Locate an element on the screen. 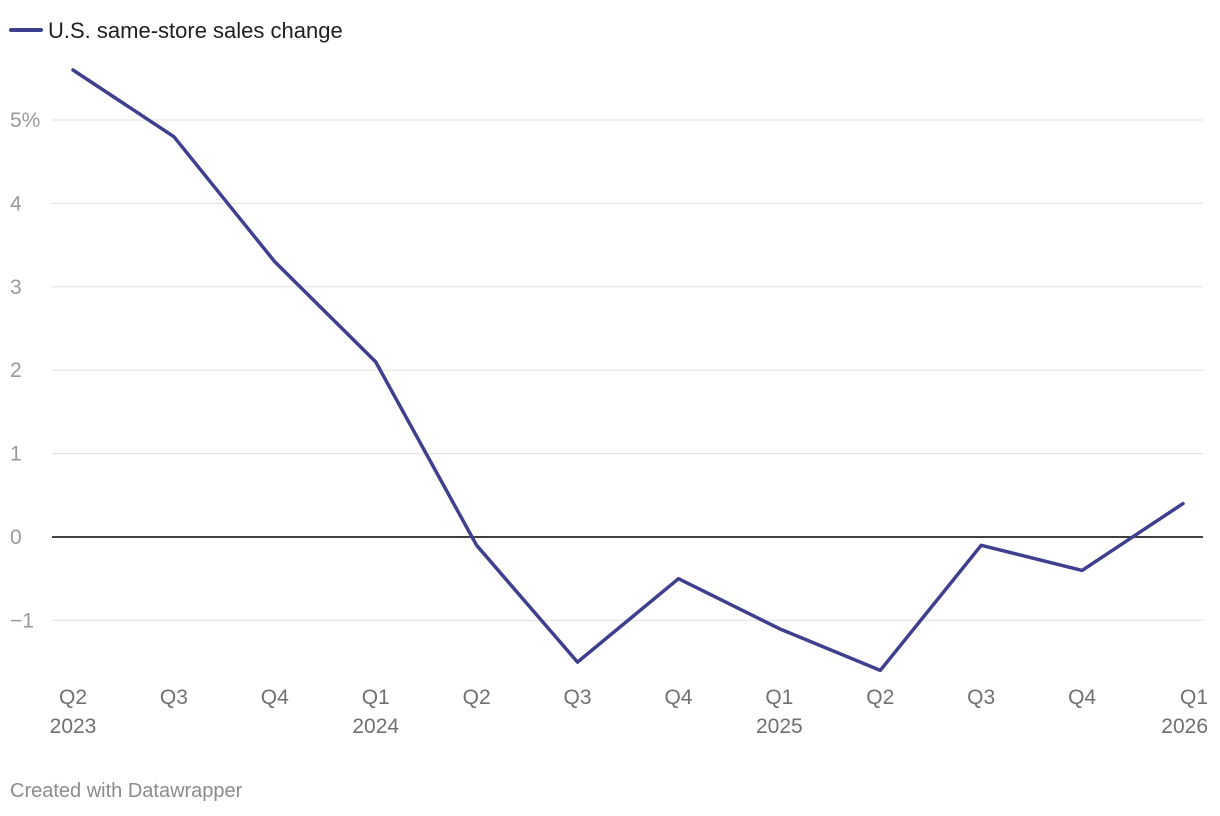 This screenshot has width=1220, height=816. y-tick-label: 3 is located at coordinates (16, 287).